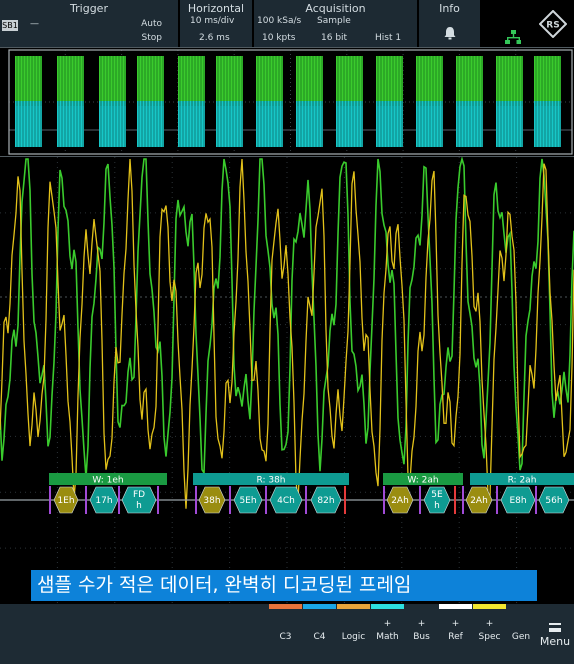 The height and width of the screenshot is (664, 574). What do you see at coordinates (455, 624) in the screenshot?
I see `ref-plus: +` at bounding box center [455, 624].